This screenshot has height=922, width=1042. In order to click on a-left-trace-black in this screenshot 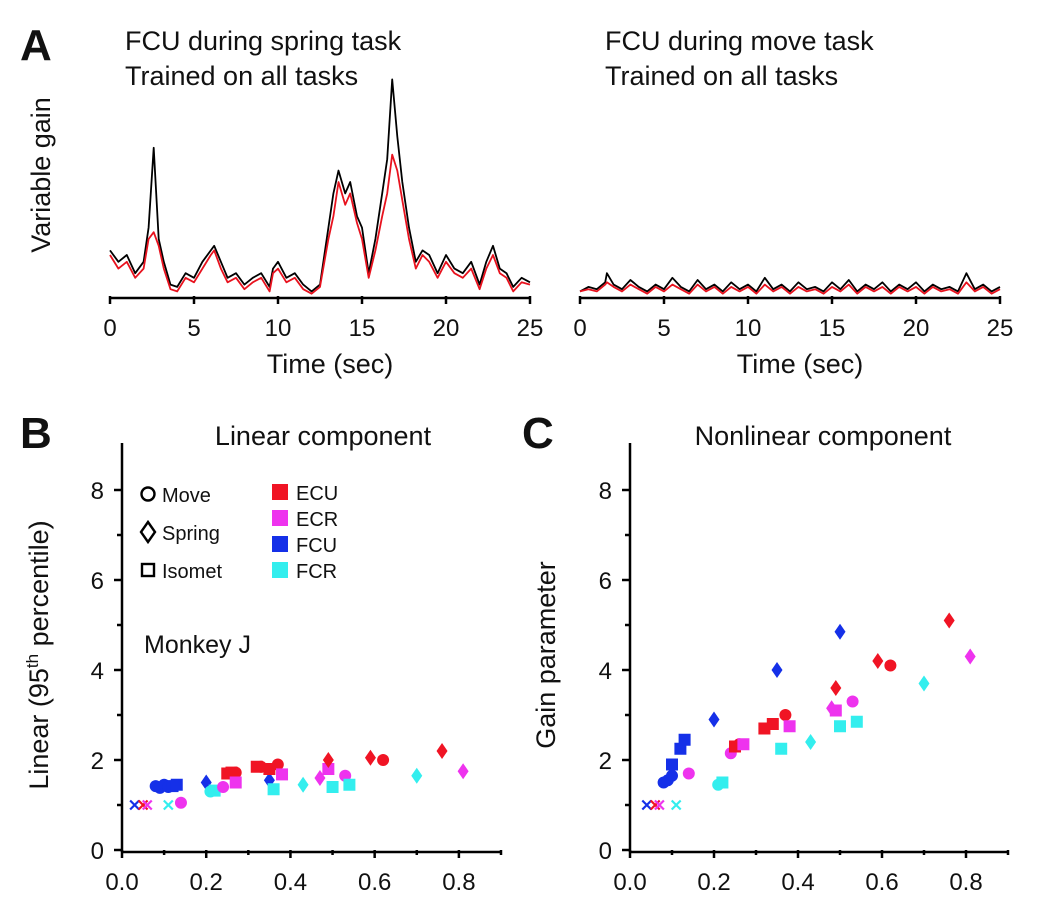, I will do `click(320, 185)`.